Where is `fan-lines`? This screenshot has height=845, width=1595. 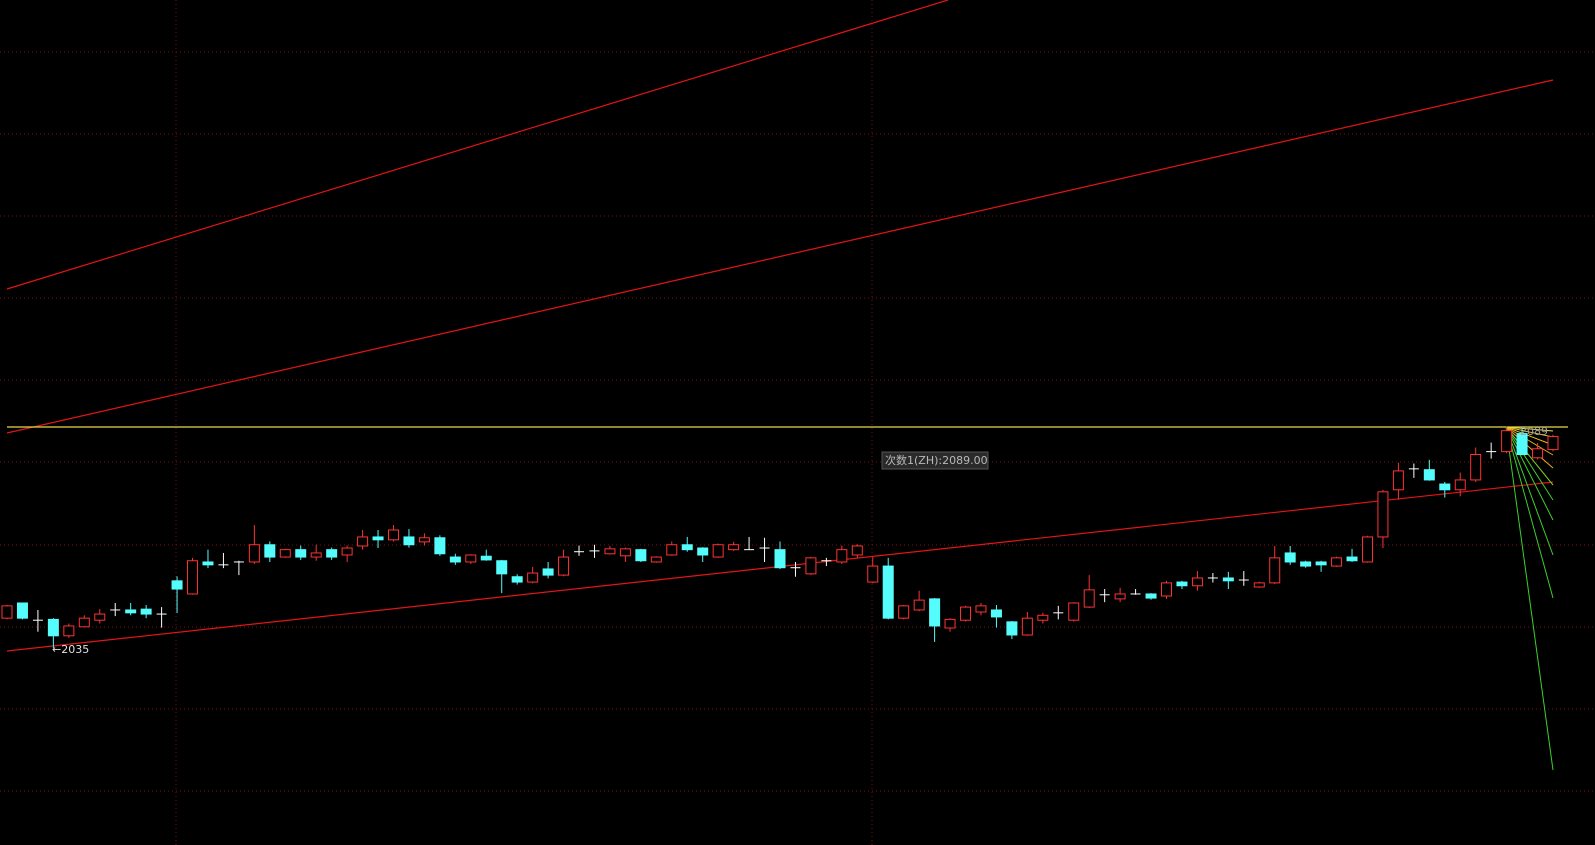 fan-lines is located at coordinates (1529, 598).